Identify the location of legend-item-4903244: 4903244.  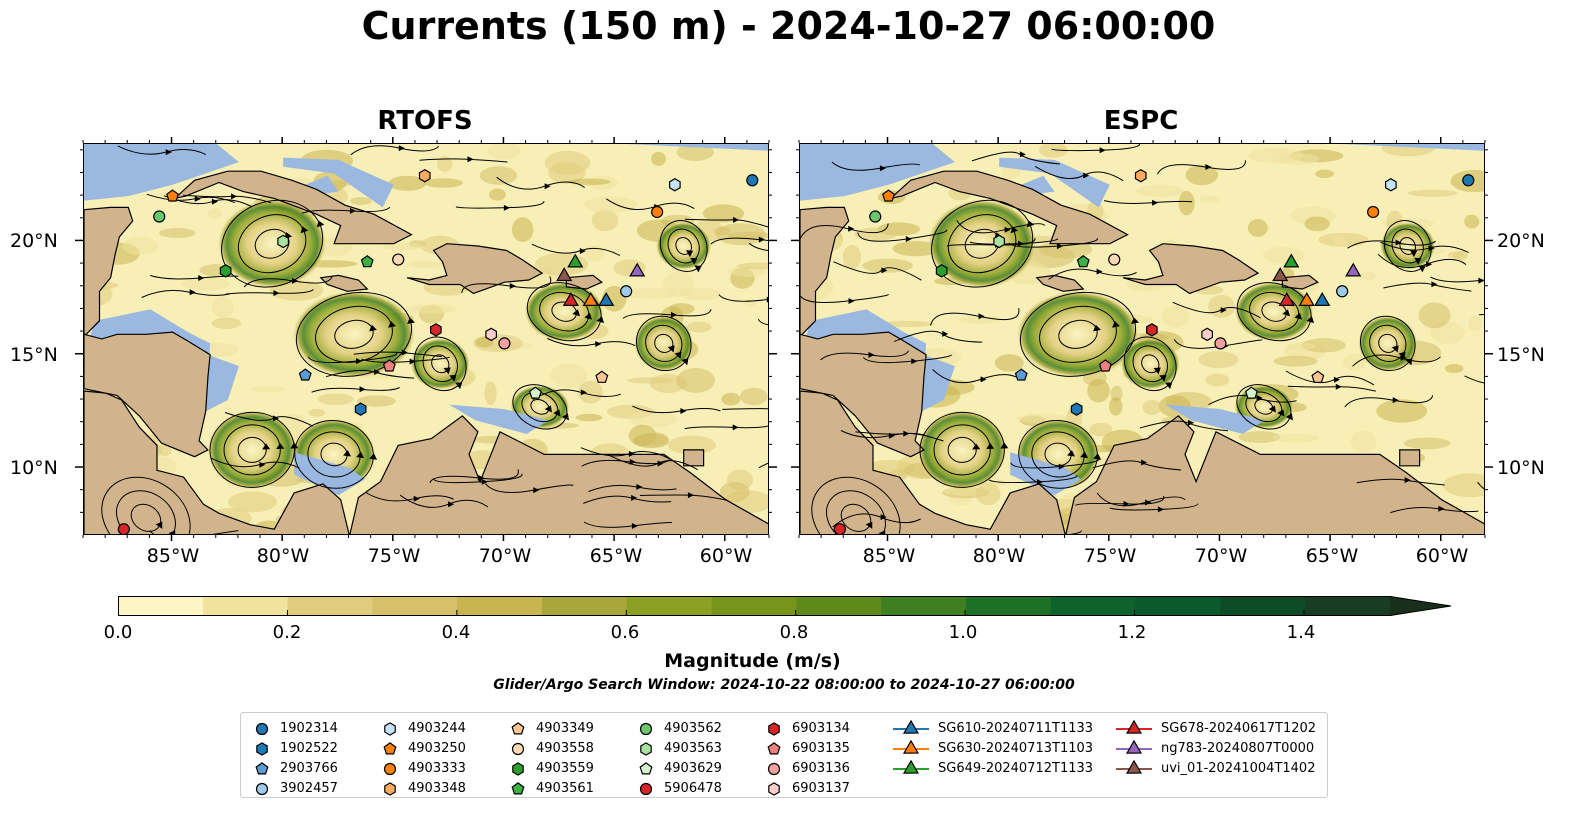
(423, 728).